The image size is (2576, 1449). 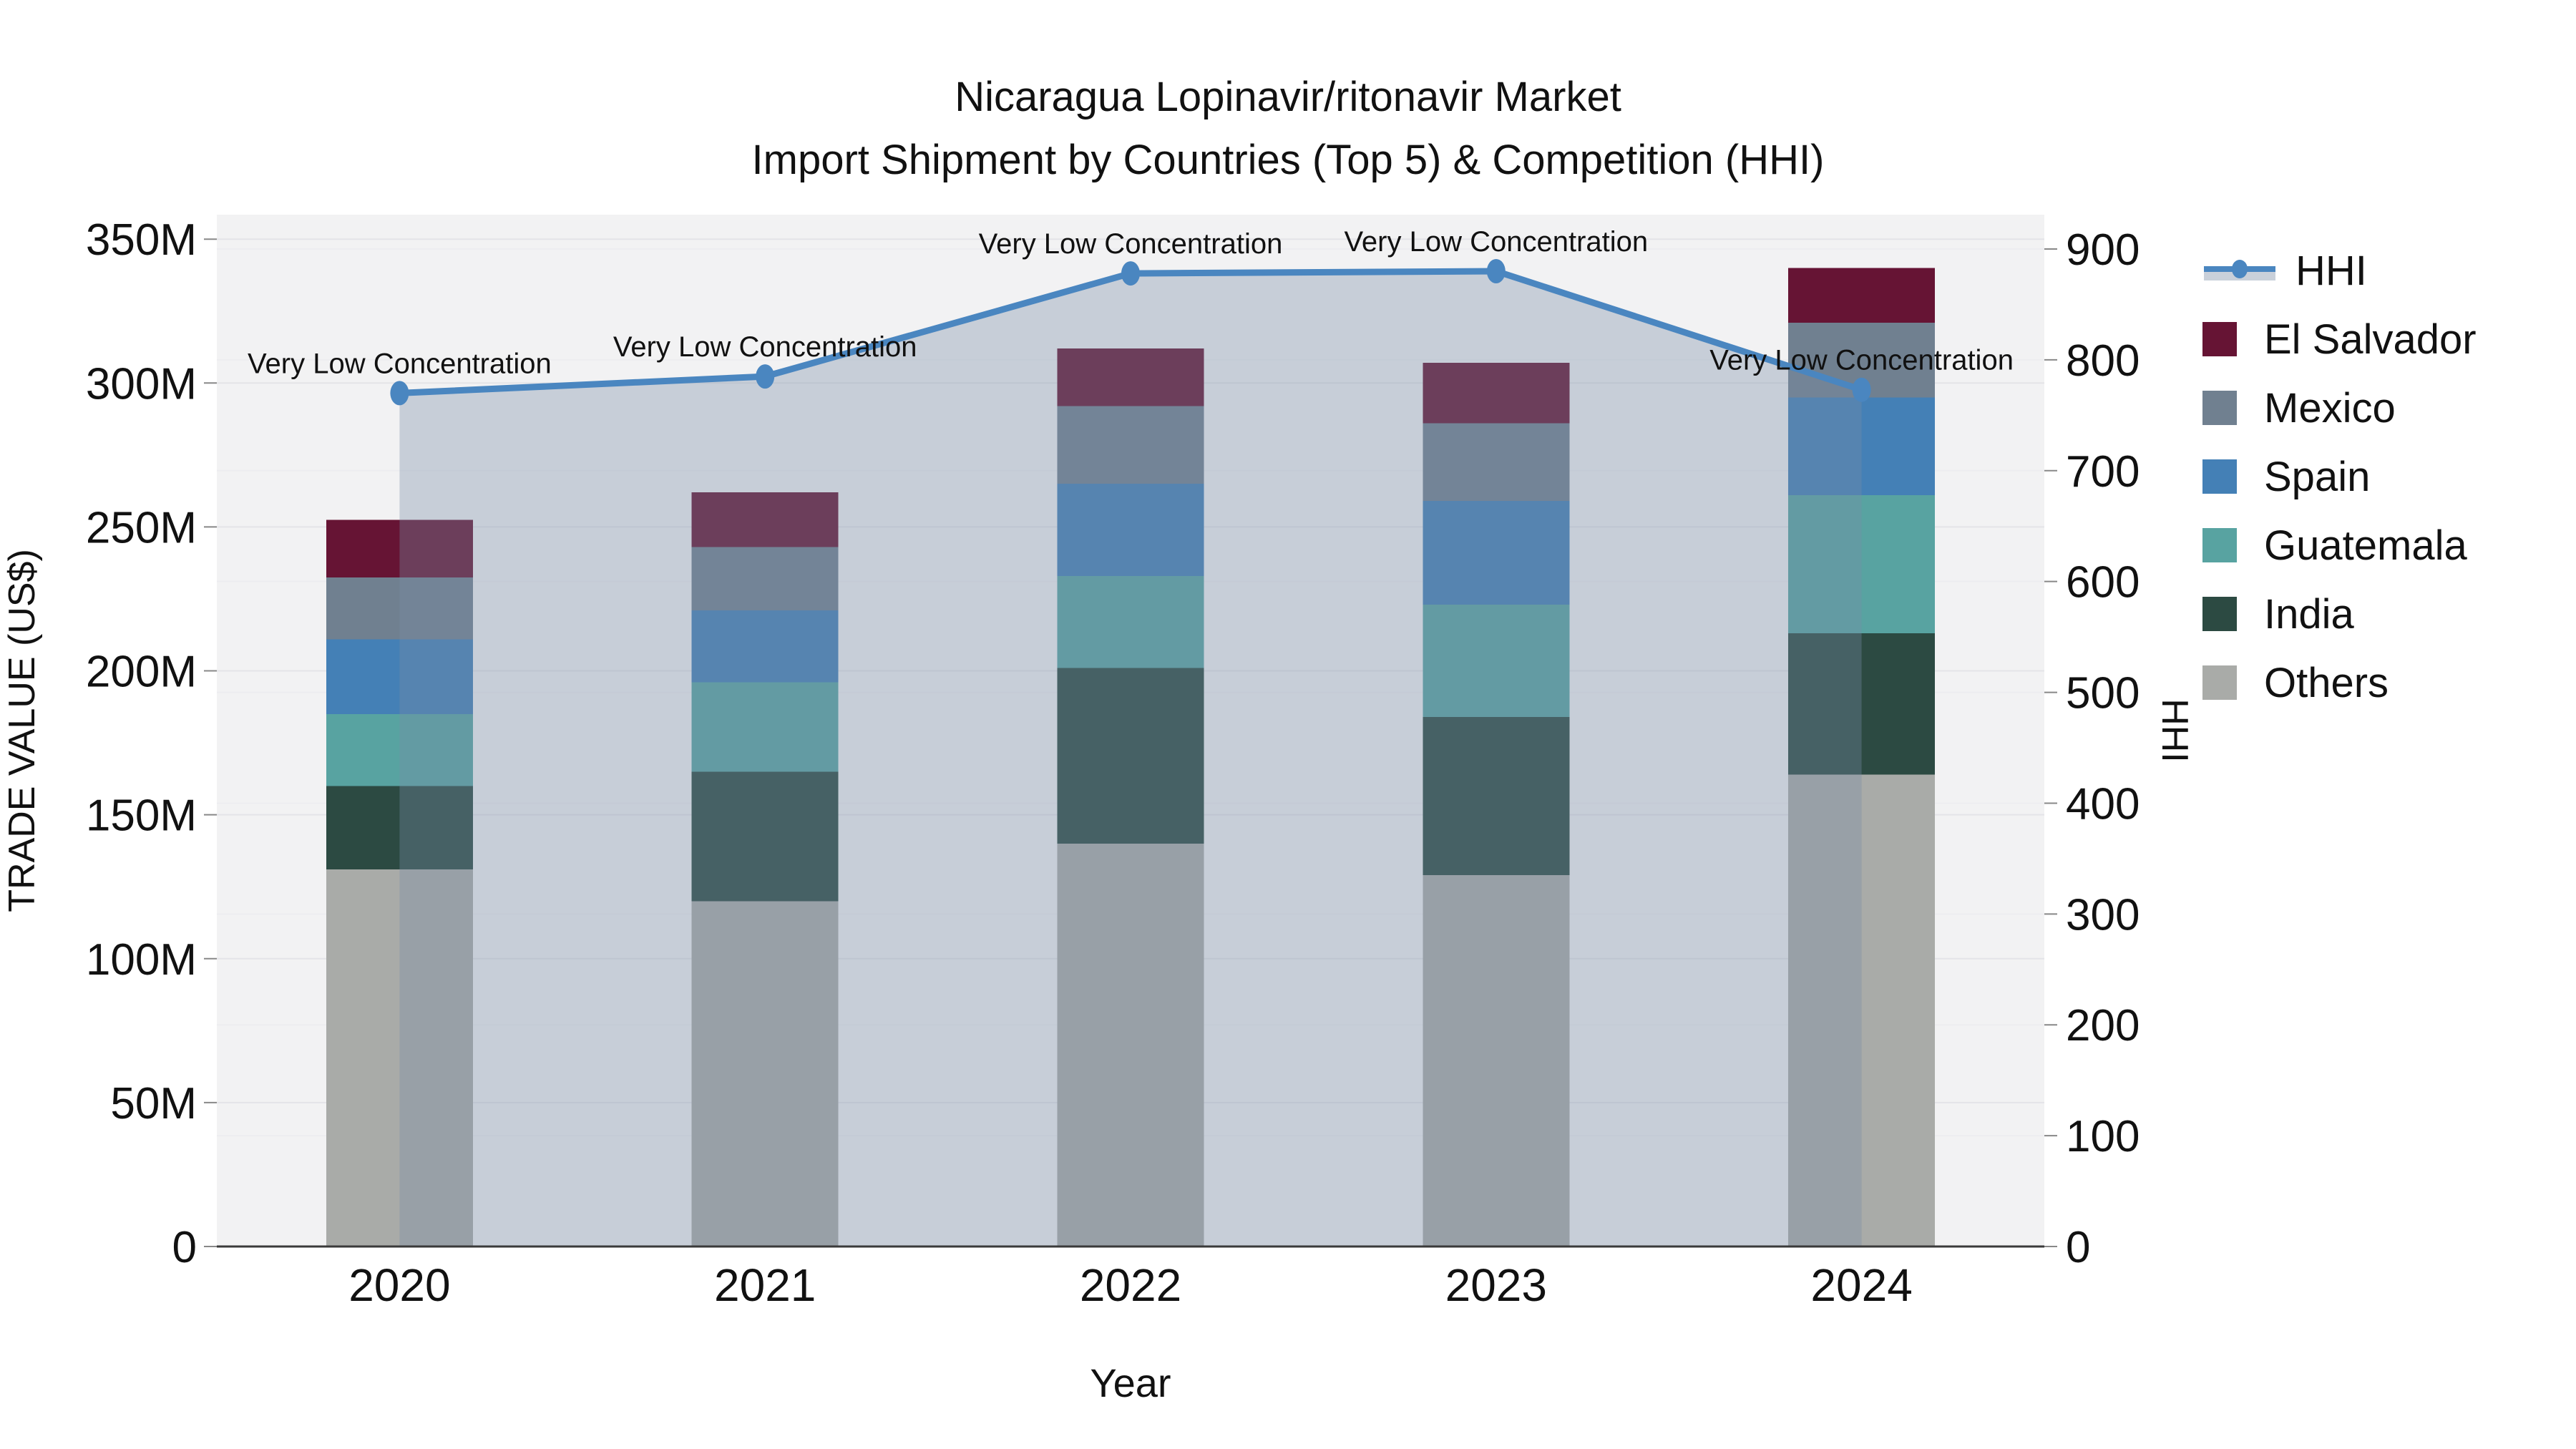 What do you see at coordinates (153, 1103) in the screenshot?
I see `left-tick-label: 50M` at bounding box center [153, 1103].